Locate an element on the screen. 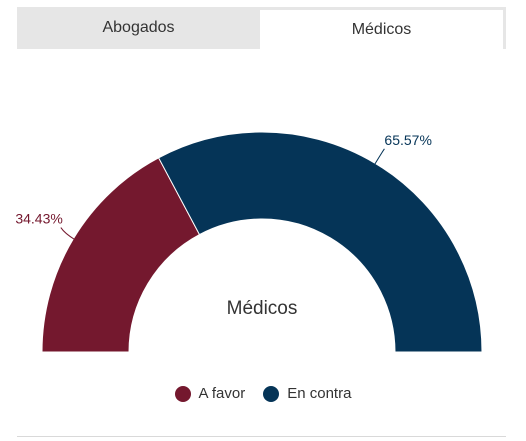 The width and height of the screenshot is (526, 441). data-label-en-contra: 65.57% is located at coordinates (407, 140).